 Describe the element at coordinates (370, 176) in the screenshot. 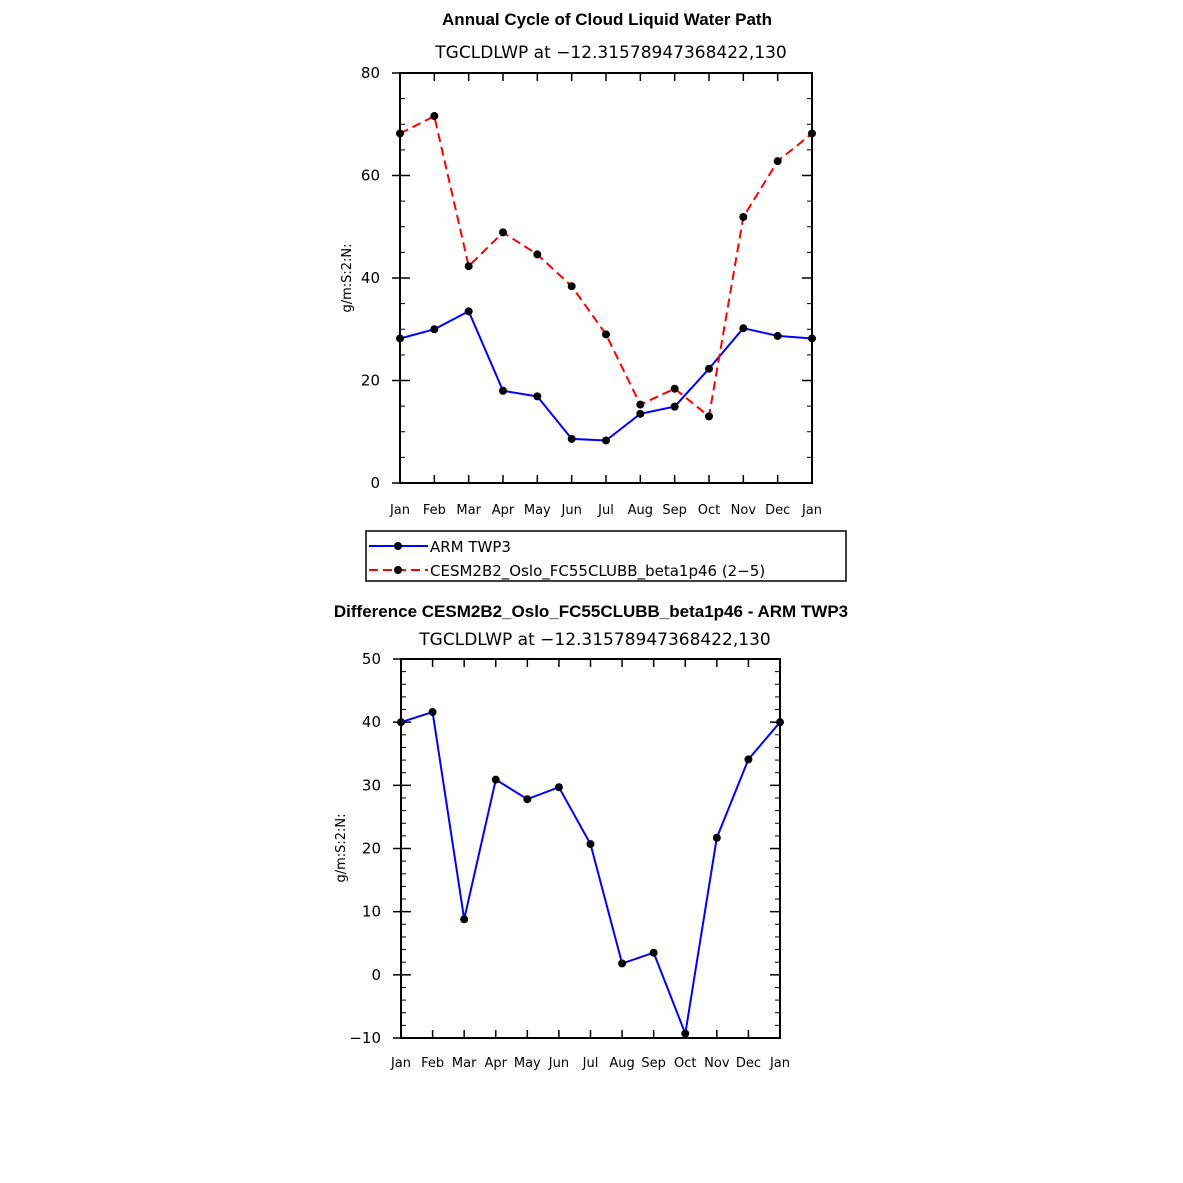

I see `y-tick-label: 60` at that location.